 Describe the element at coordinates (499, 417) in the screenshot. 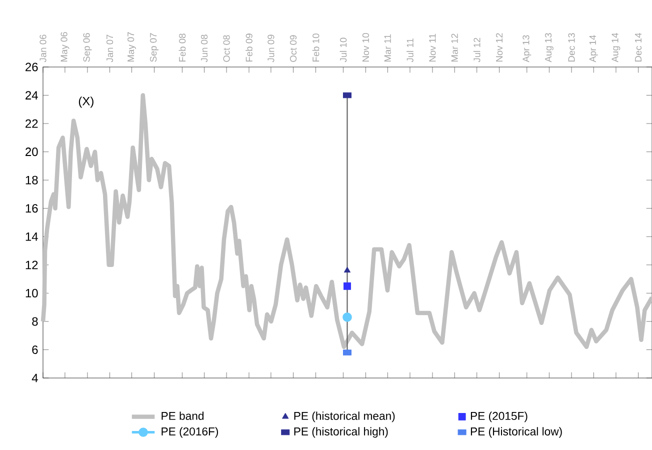

I see `legend-label: PE (2015F)` at that location.